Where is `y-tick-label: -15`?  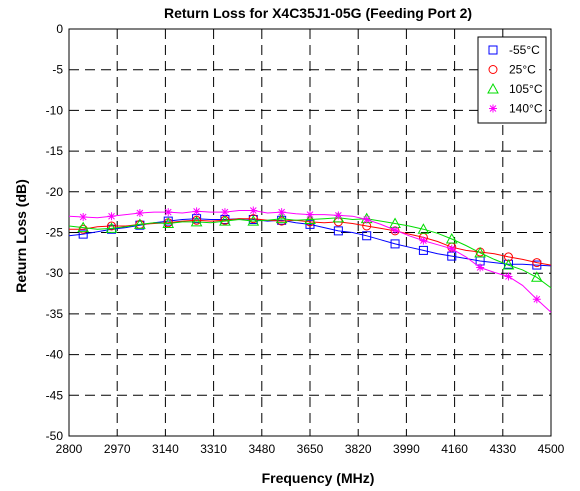
y-tick-label: -15 is located at coordinates (55, 151).